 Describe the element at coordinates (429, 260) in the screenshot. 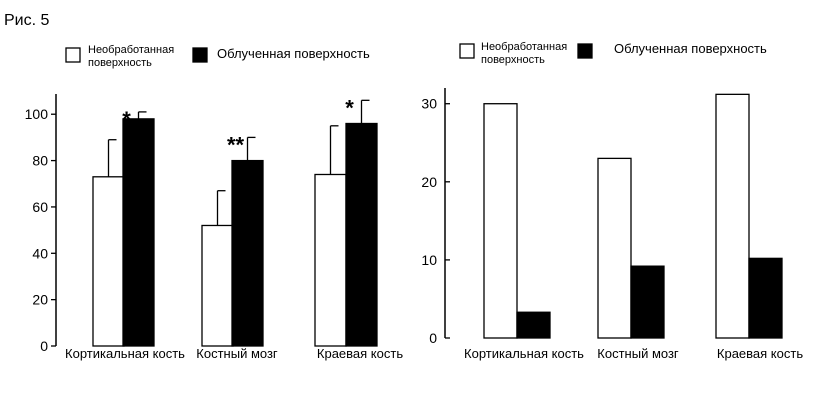

I see `y-tick-label: 10` at that location.